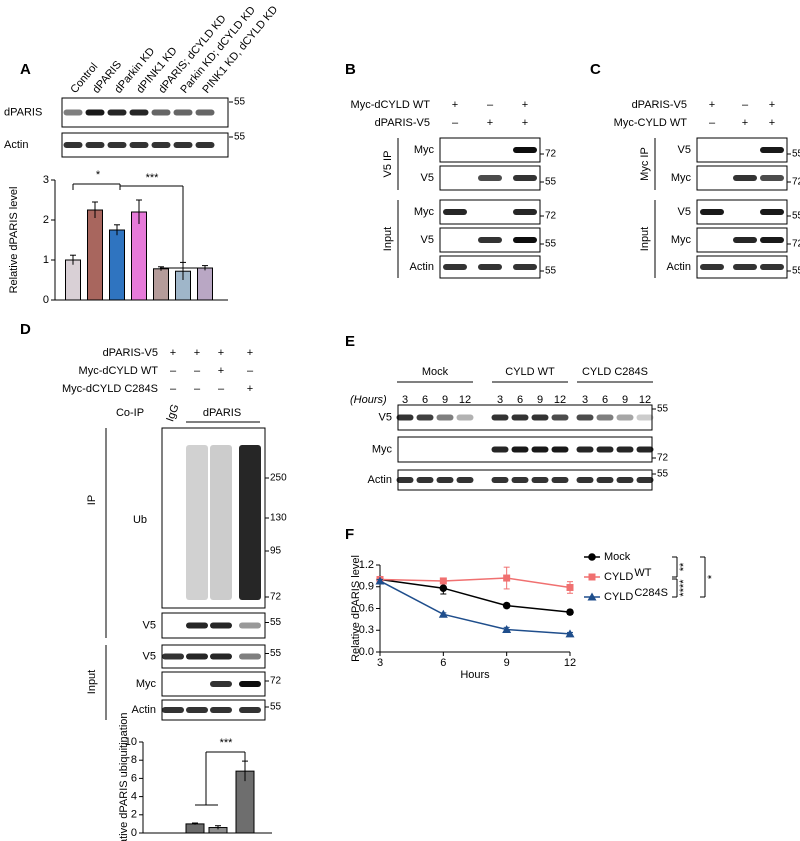  I want to click on coip-label: Co-IP, so click(130, 413).